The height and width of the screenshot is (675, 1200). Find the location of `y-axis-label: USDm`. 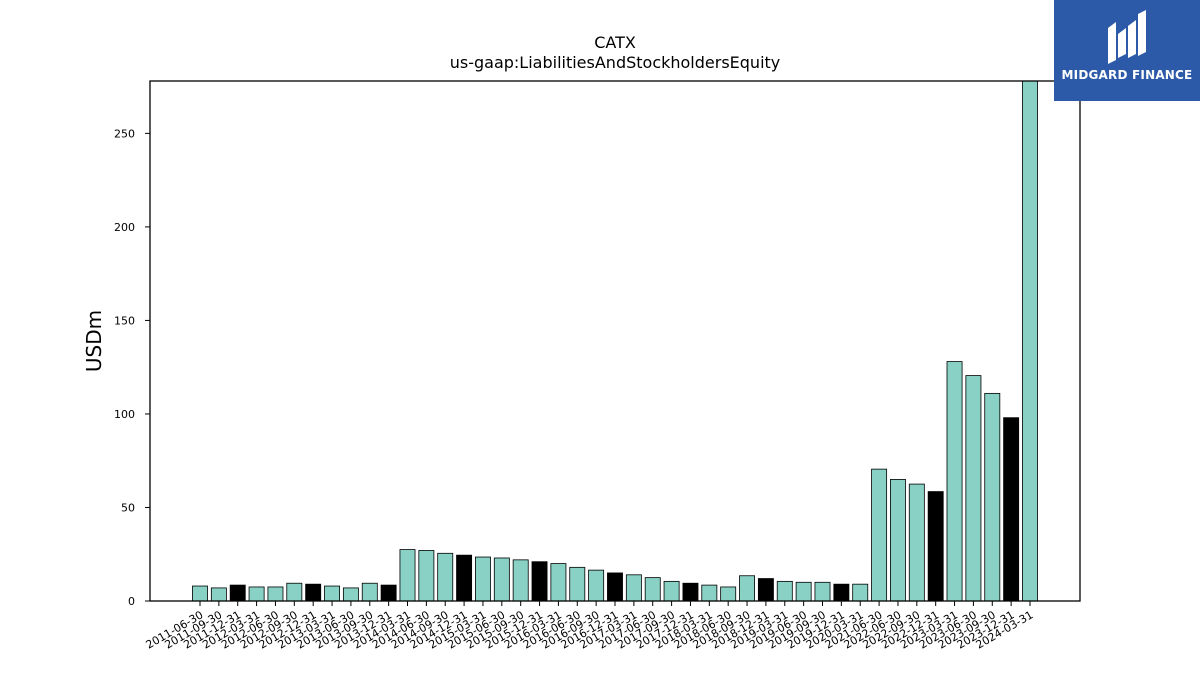

y-axis-label: USDm is located at coordinates (94, 341).